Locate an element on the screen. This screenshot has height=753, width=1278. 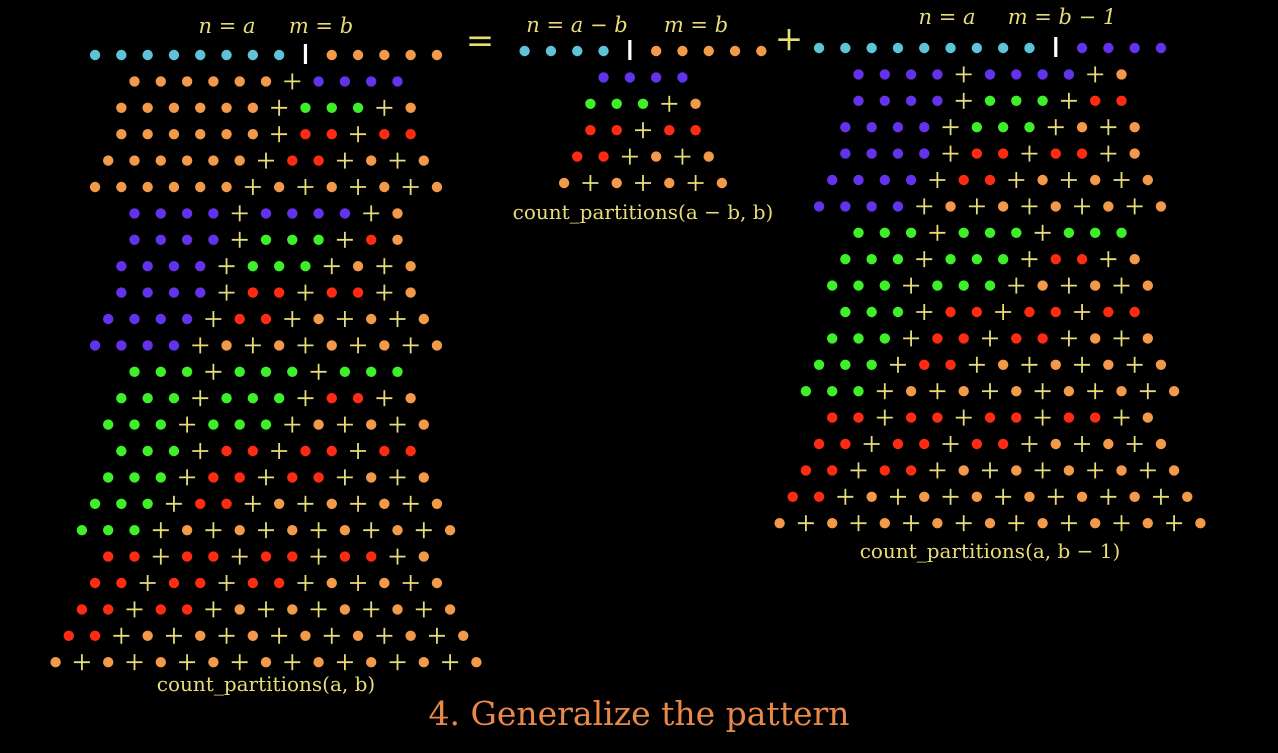
split-bar is located at coordinates (305, 54).